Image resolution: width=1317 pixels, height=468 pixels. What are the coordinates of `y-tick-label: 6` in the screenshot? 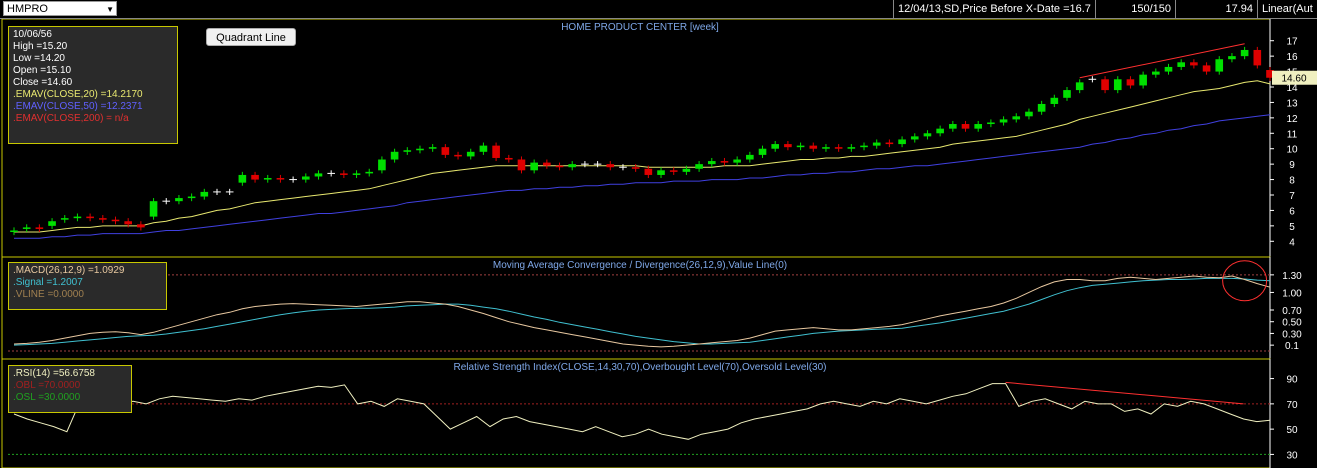 It's located at (1292, 211).